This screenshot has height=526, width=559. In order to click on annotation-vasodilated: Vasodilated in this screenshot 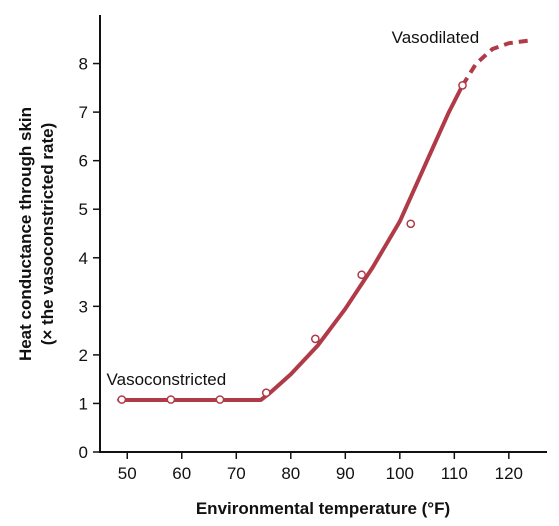, I will do `click(436, 37)`.